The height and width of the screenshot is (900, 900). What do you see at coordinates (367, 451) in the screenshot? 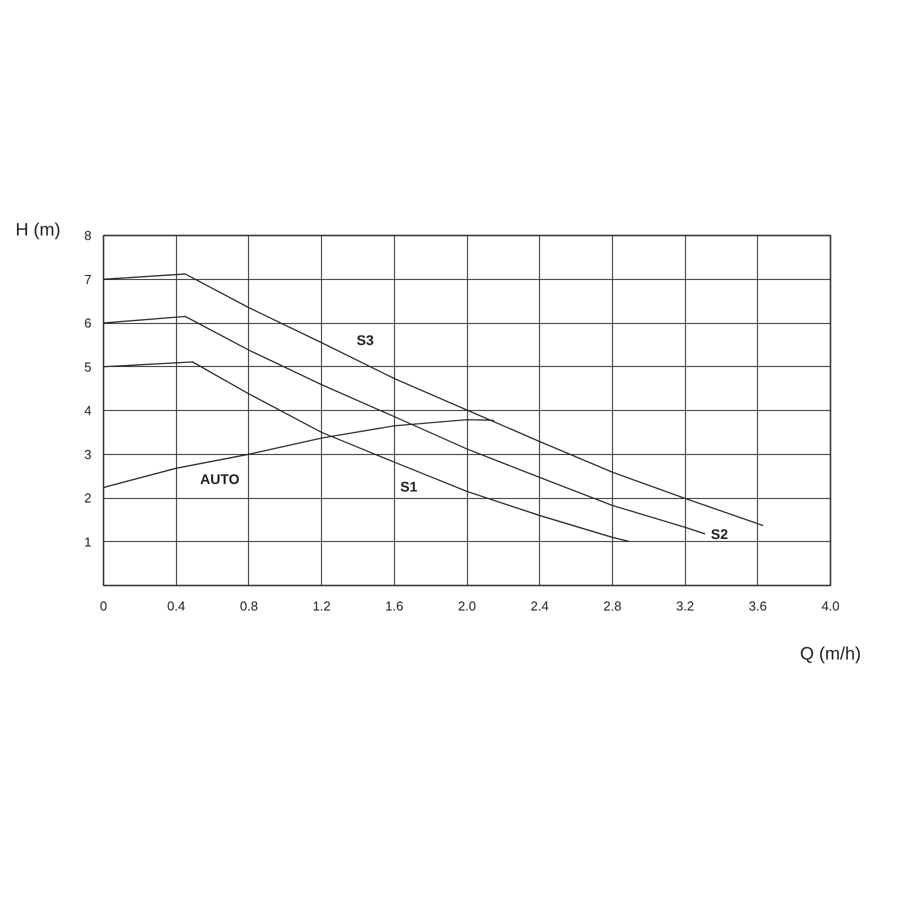
I see `line-series` at bounding box center [367, 451].